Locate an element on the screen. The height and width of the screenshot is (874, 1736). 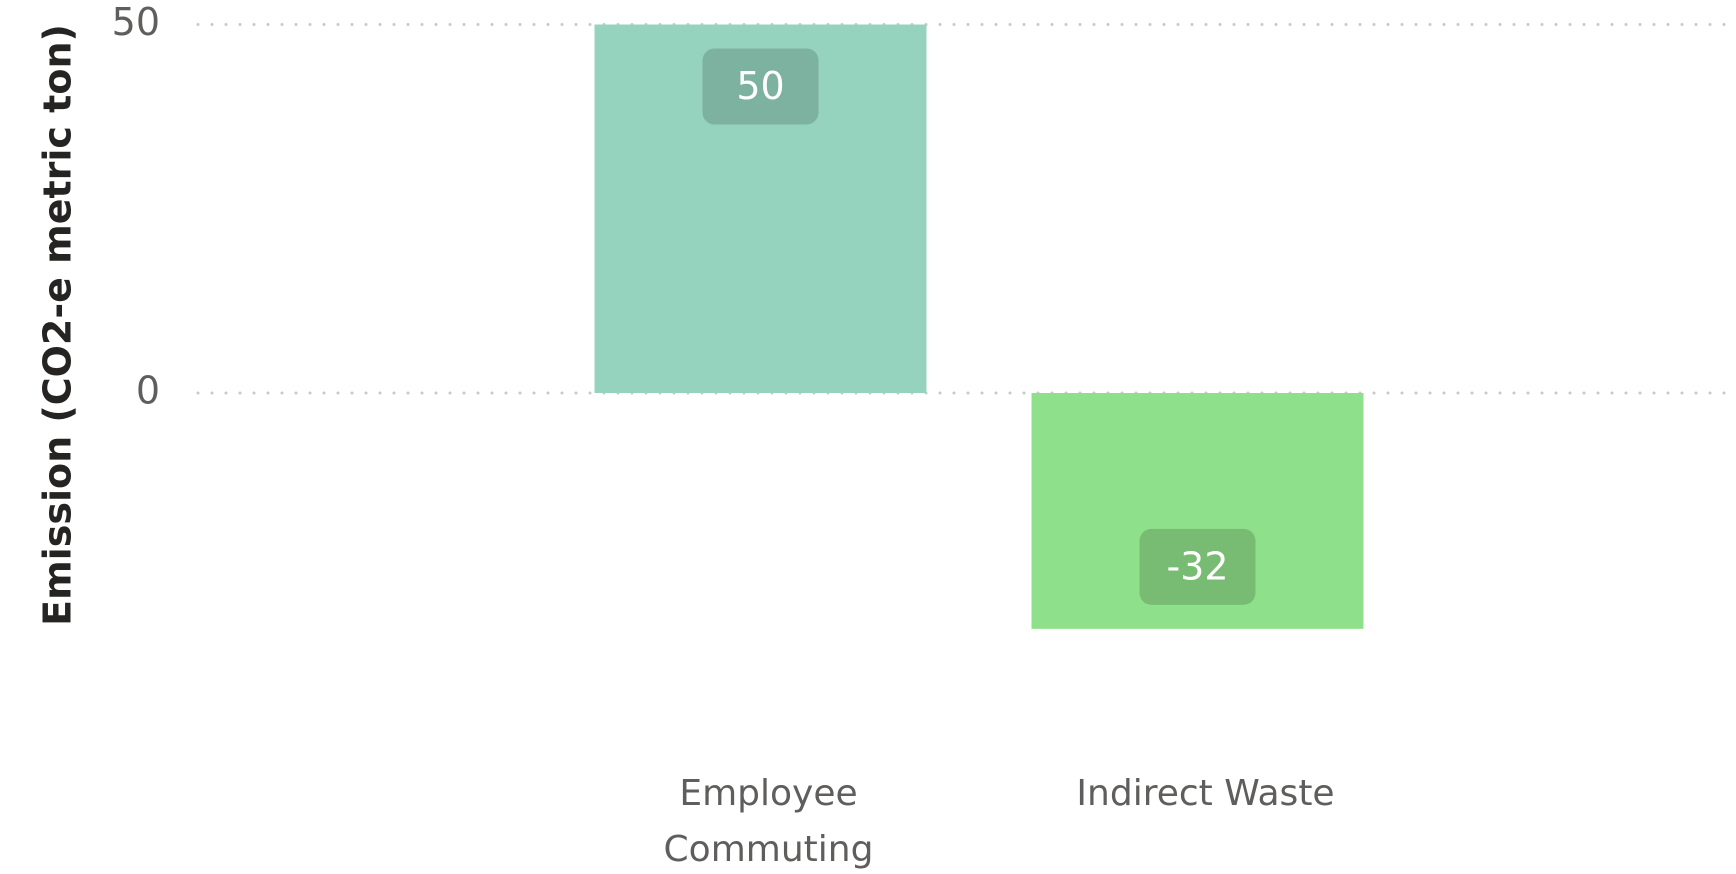
x-tick-label: Employee Commuting is located at coordinates (768, 821).